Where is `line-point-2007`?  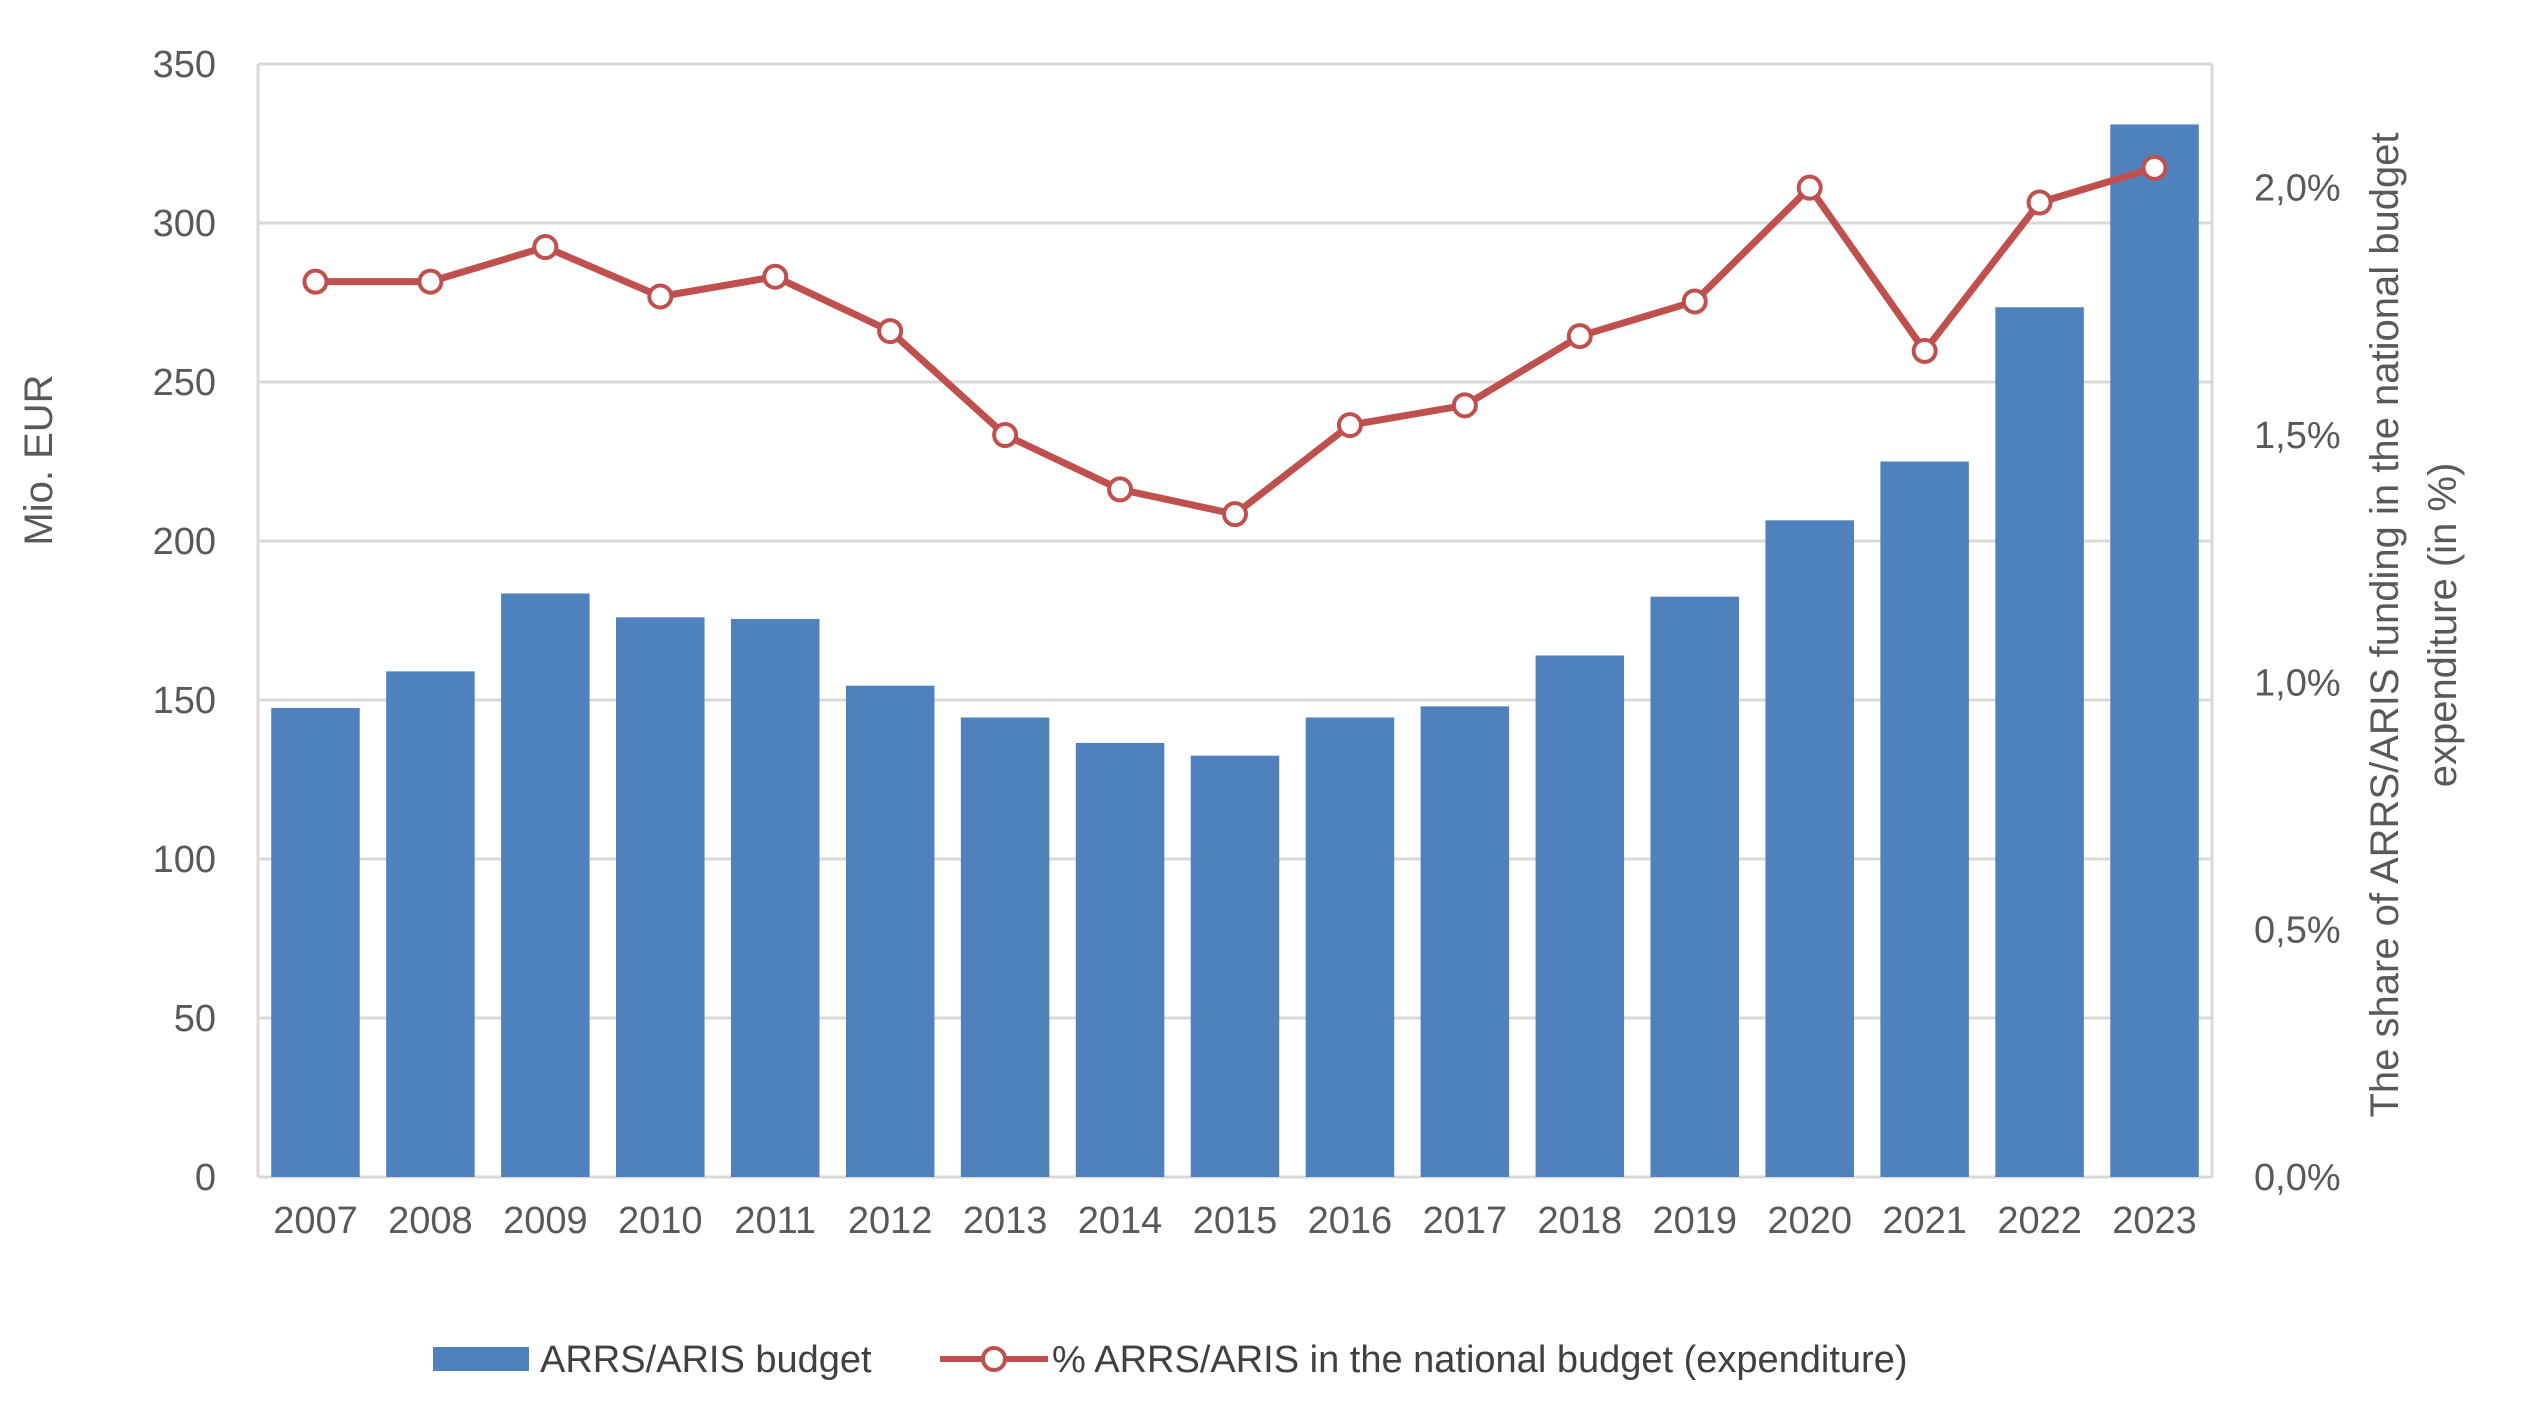
line-point-2007 is located at coordinates (315, 281).